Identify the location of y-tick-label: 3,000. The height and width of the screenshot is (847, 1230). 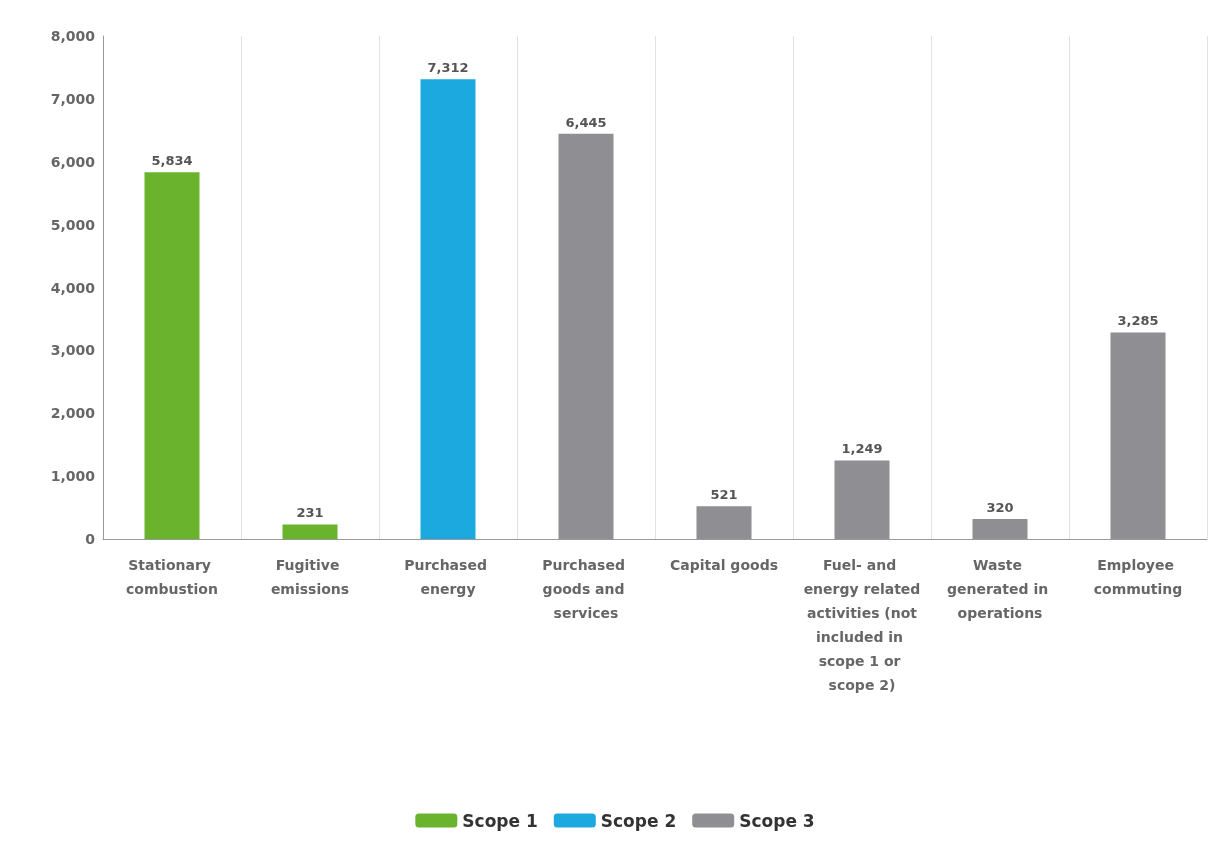
(73, 350).